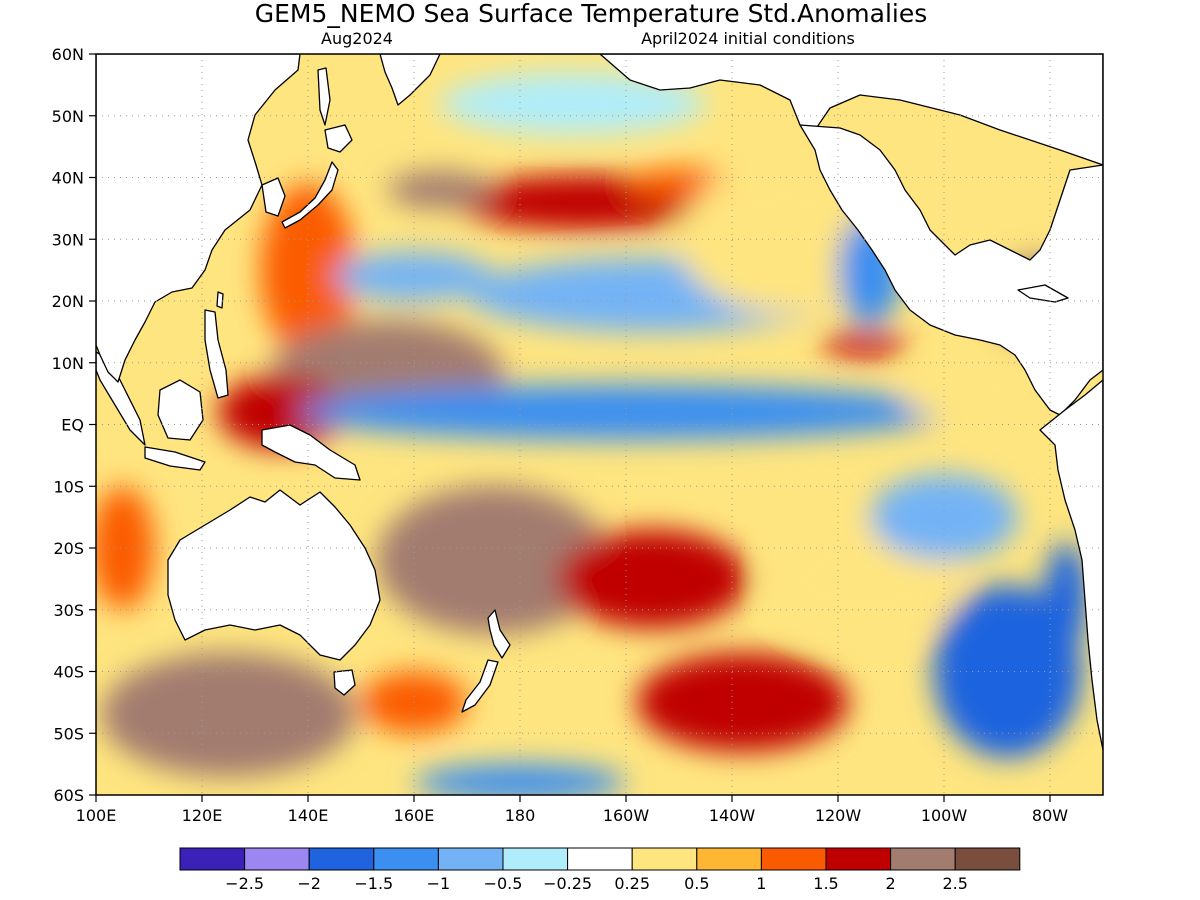  What do you see at coordinates (338, 138) in the screenshot?
I see `japan-hokkaido-landmass` at bounding box center [338, 138].